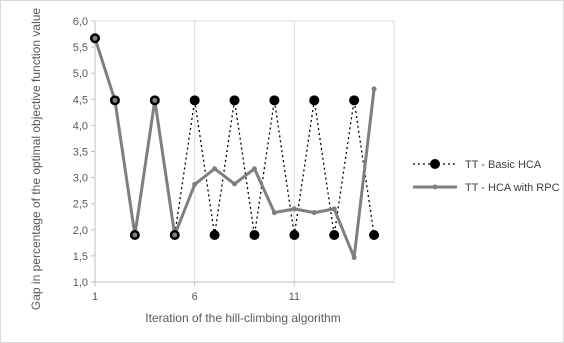 The image size is (564, 343). I want to click on legend: TT - Basic HCA TT - HCA with RPC, so click(486, 176).